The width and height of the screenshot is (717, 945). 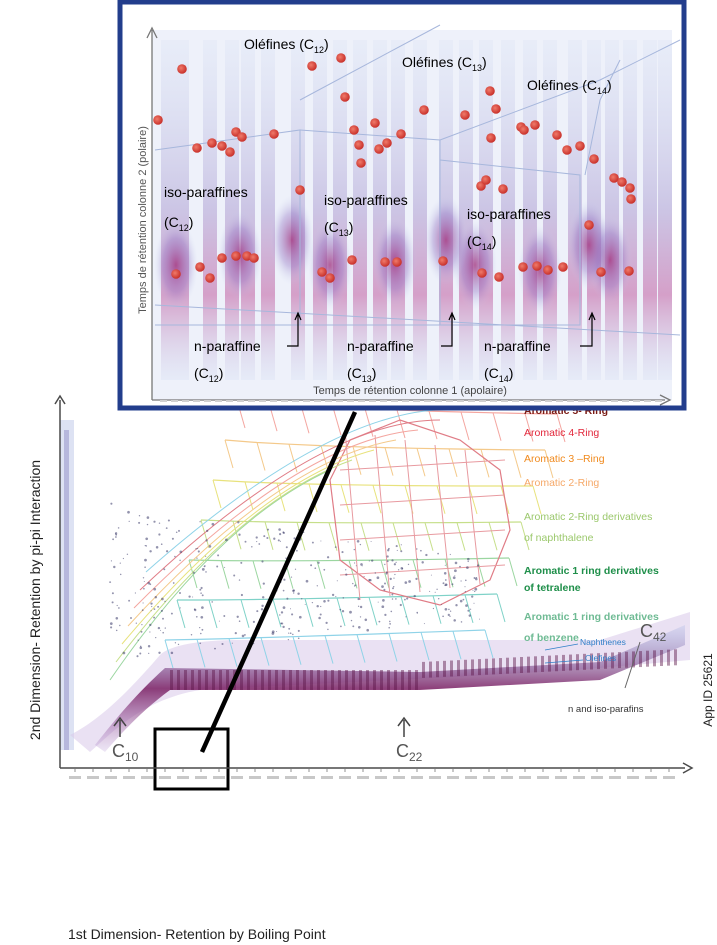 I want to click on c10-label: C10, so click(x=125, y=752).